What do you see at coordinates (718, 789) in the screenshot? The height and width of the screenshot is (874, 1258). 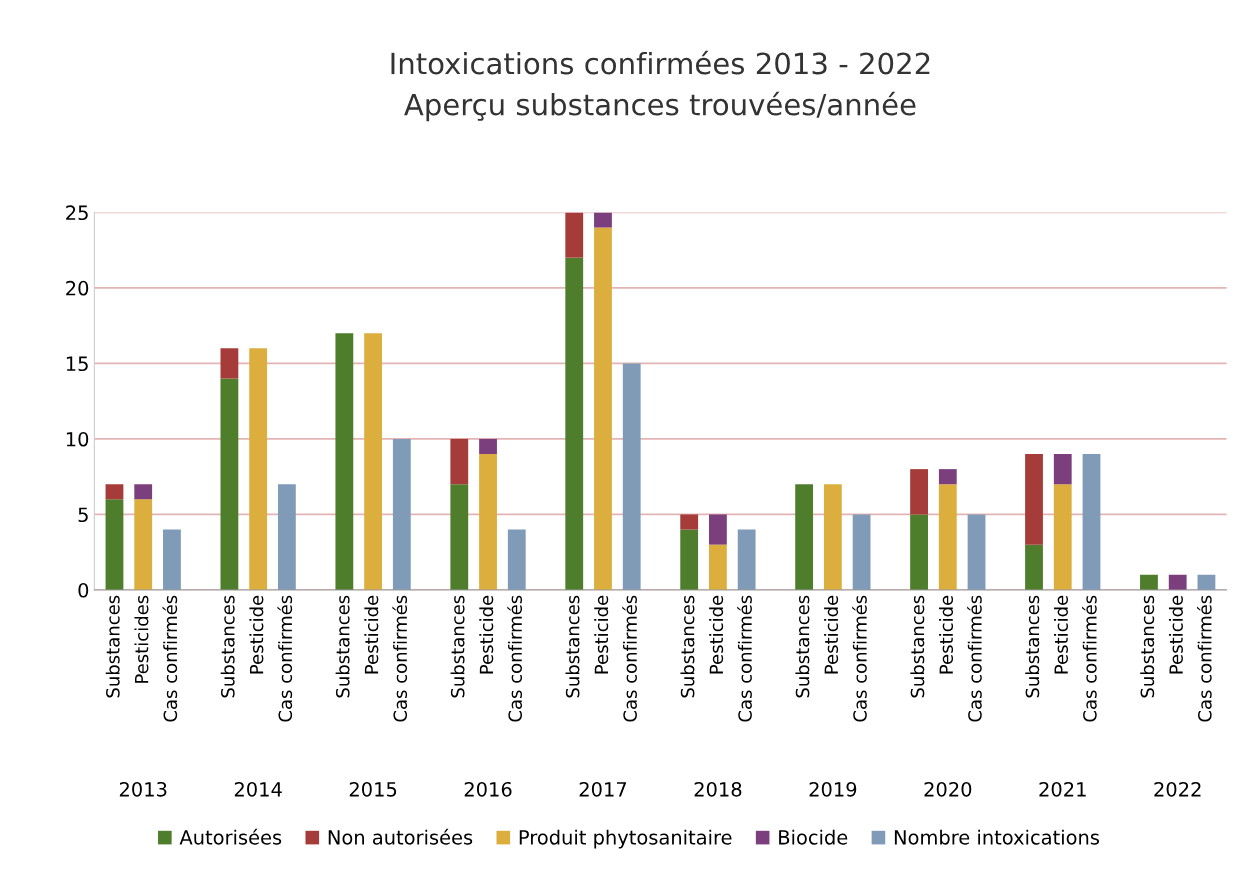 I see `text: 2018` at bounding box center [718, 789].